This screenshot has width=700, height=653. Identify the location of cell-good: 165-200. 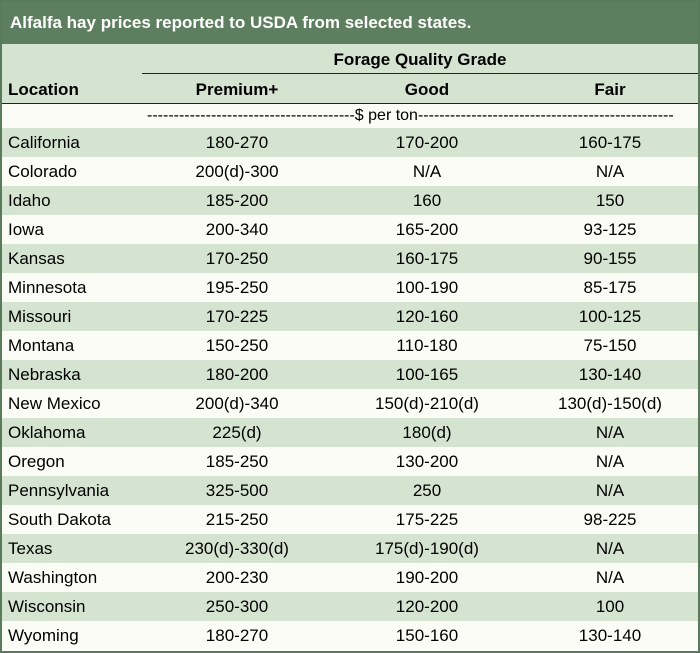
(427, 229).